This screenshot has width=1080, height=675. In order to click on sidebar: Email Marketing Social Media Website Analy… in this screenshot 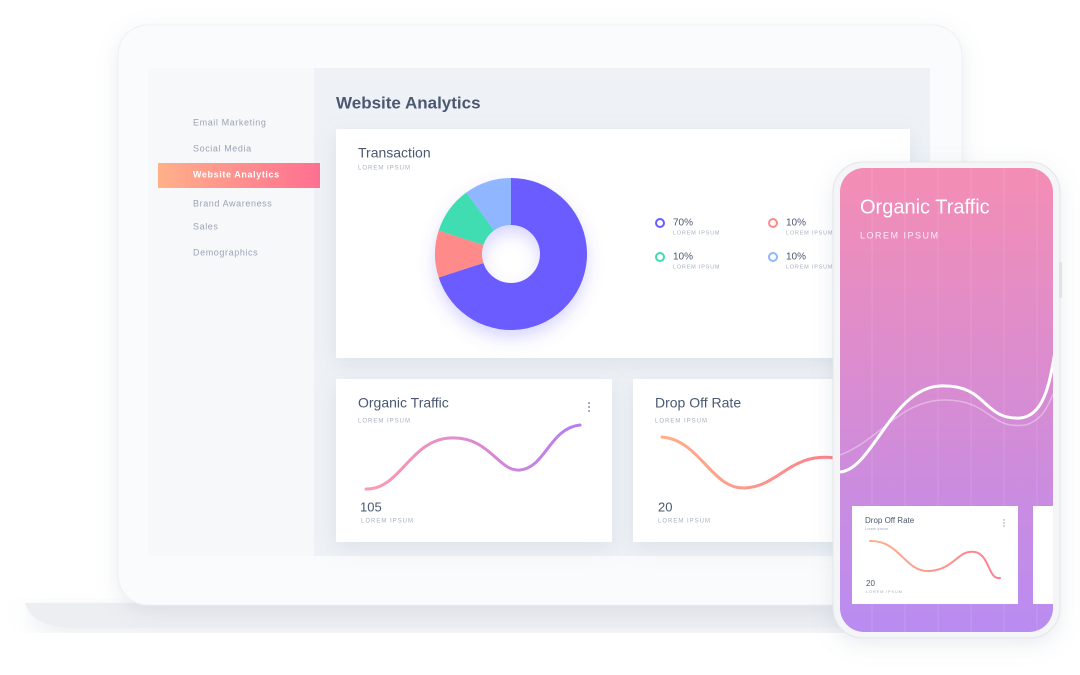, I will do `click(239, 187)`.